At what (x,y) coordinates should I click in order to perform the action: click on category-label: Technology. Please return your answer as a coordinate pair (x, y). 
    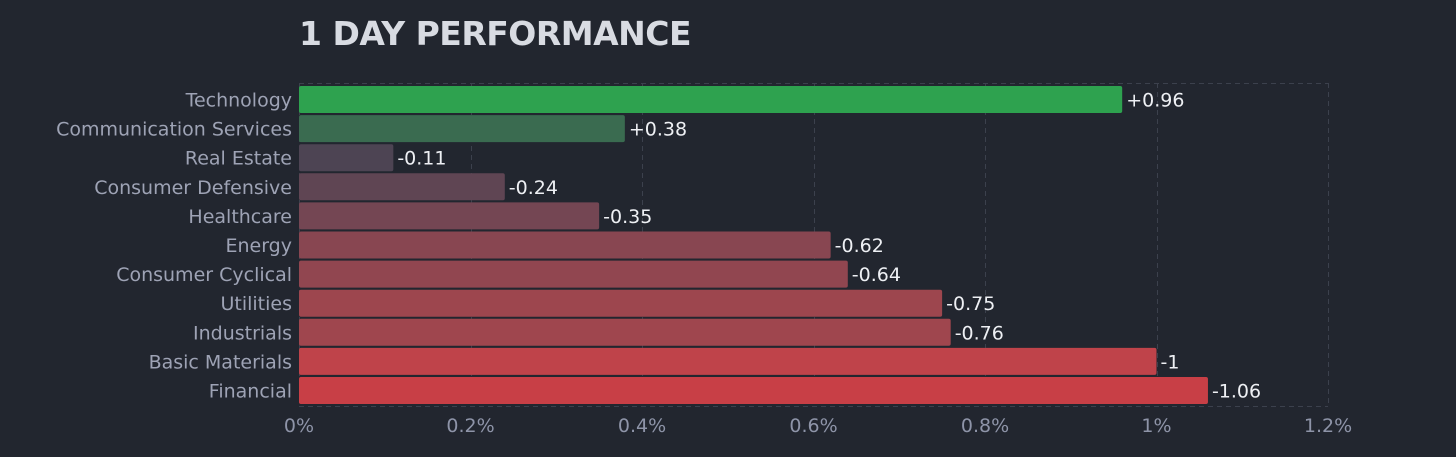
    Looking at the image, I should click on (238, 101).